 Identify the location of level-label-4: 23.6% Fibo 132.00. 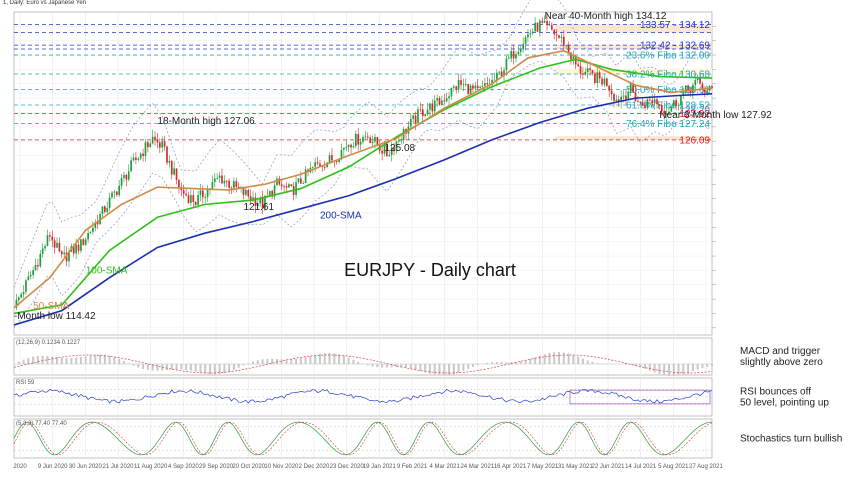
(668, 56).